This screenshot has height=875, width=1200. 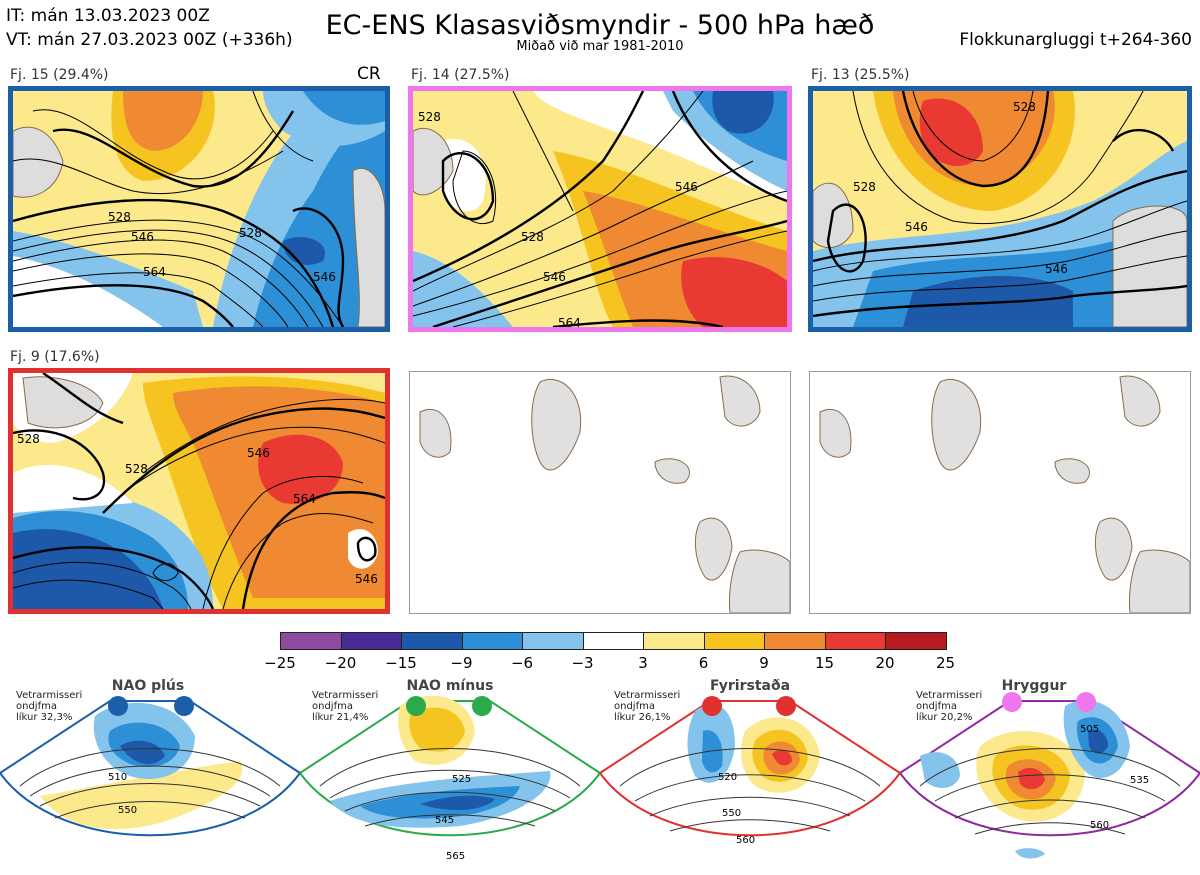 What do you see at coordinates (1075, 40) in the screenshot?
I see `classification-window: Flokkunargluggi t+264-360` at bounding box center [1075, 40].